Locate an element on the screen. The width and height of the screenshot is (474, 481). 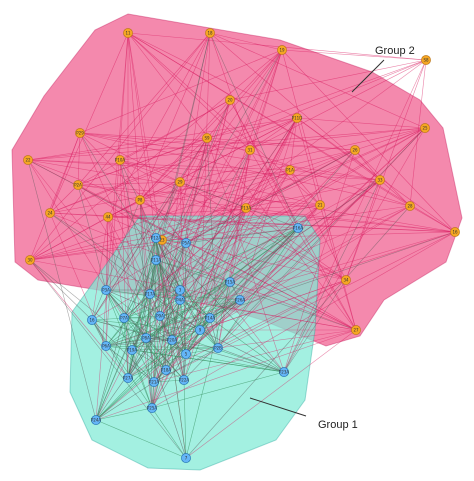
group2-node-label: S9 is located at coordinates (207, 137).